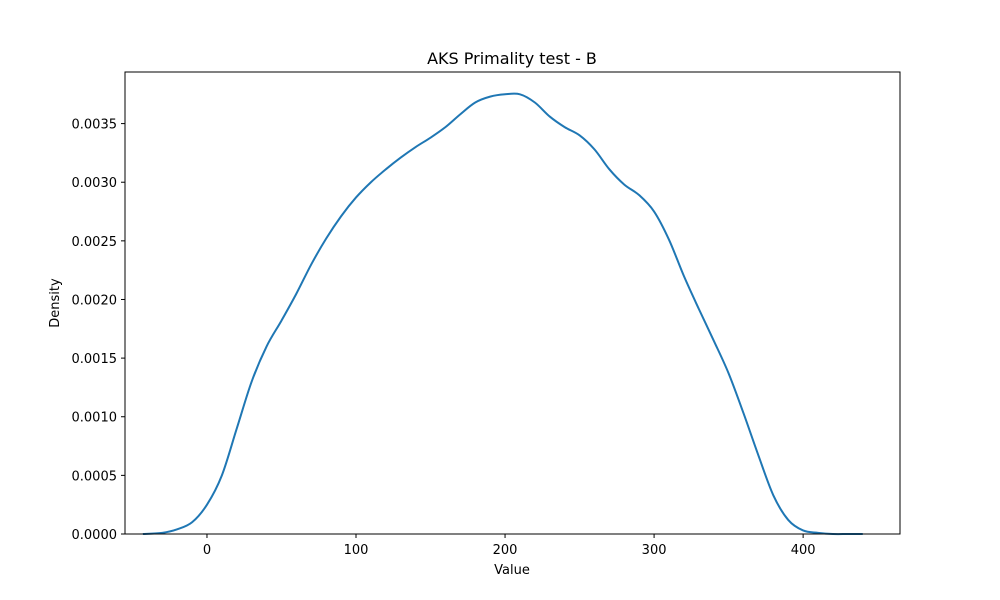  Describe the element at coordinates (95, 242) in the screenshot. I see `y-tick-label: 0.0025` at that location.